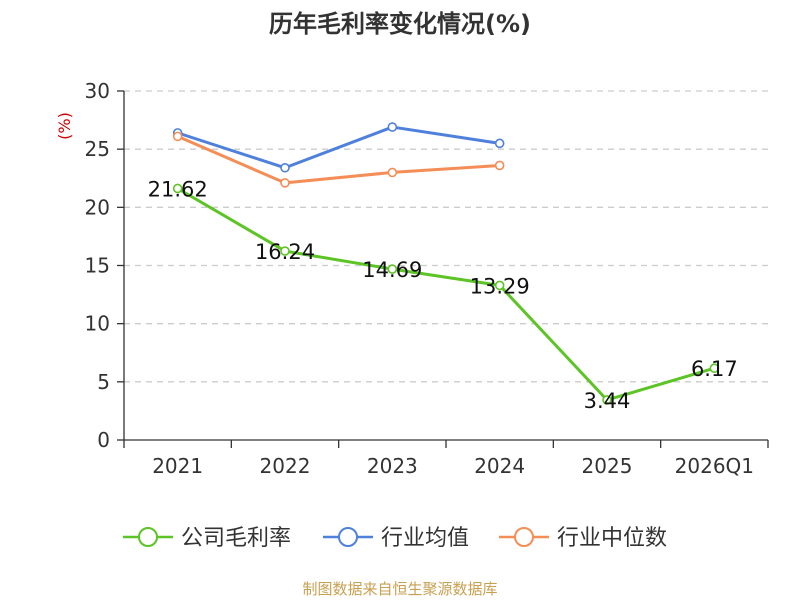  I want to click on data-label: 21.62, so click(178, 189).